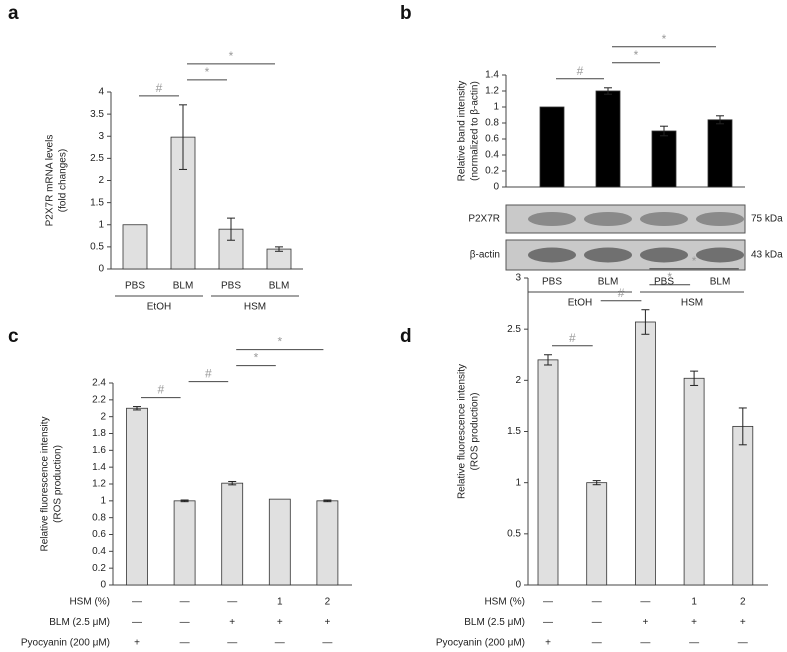 The image size is (787, 652). Describe the element at coordinates (255, 307) in the screenshot. I see `group-label: HSM` at that location.